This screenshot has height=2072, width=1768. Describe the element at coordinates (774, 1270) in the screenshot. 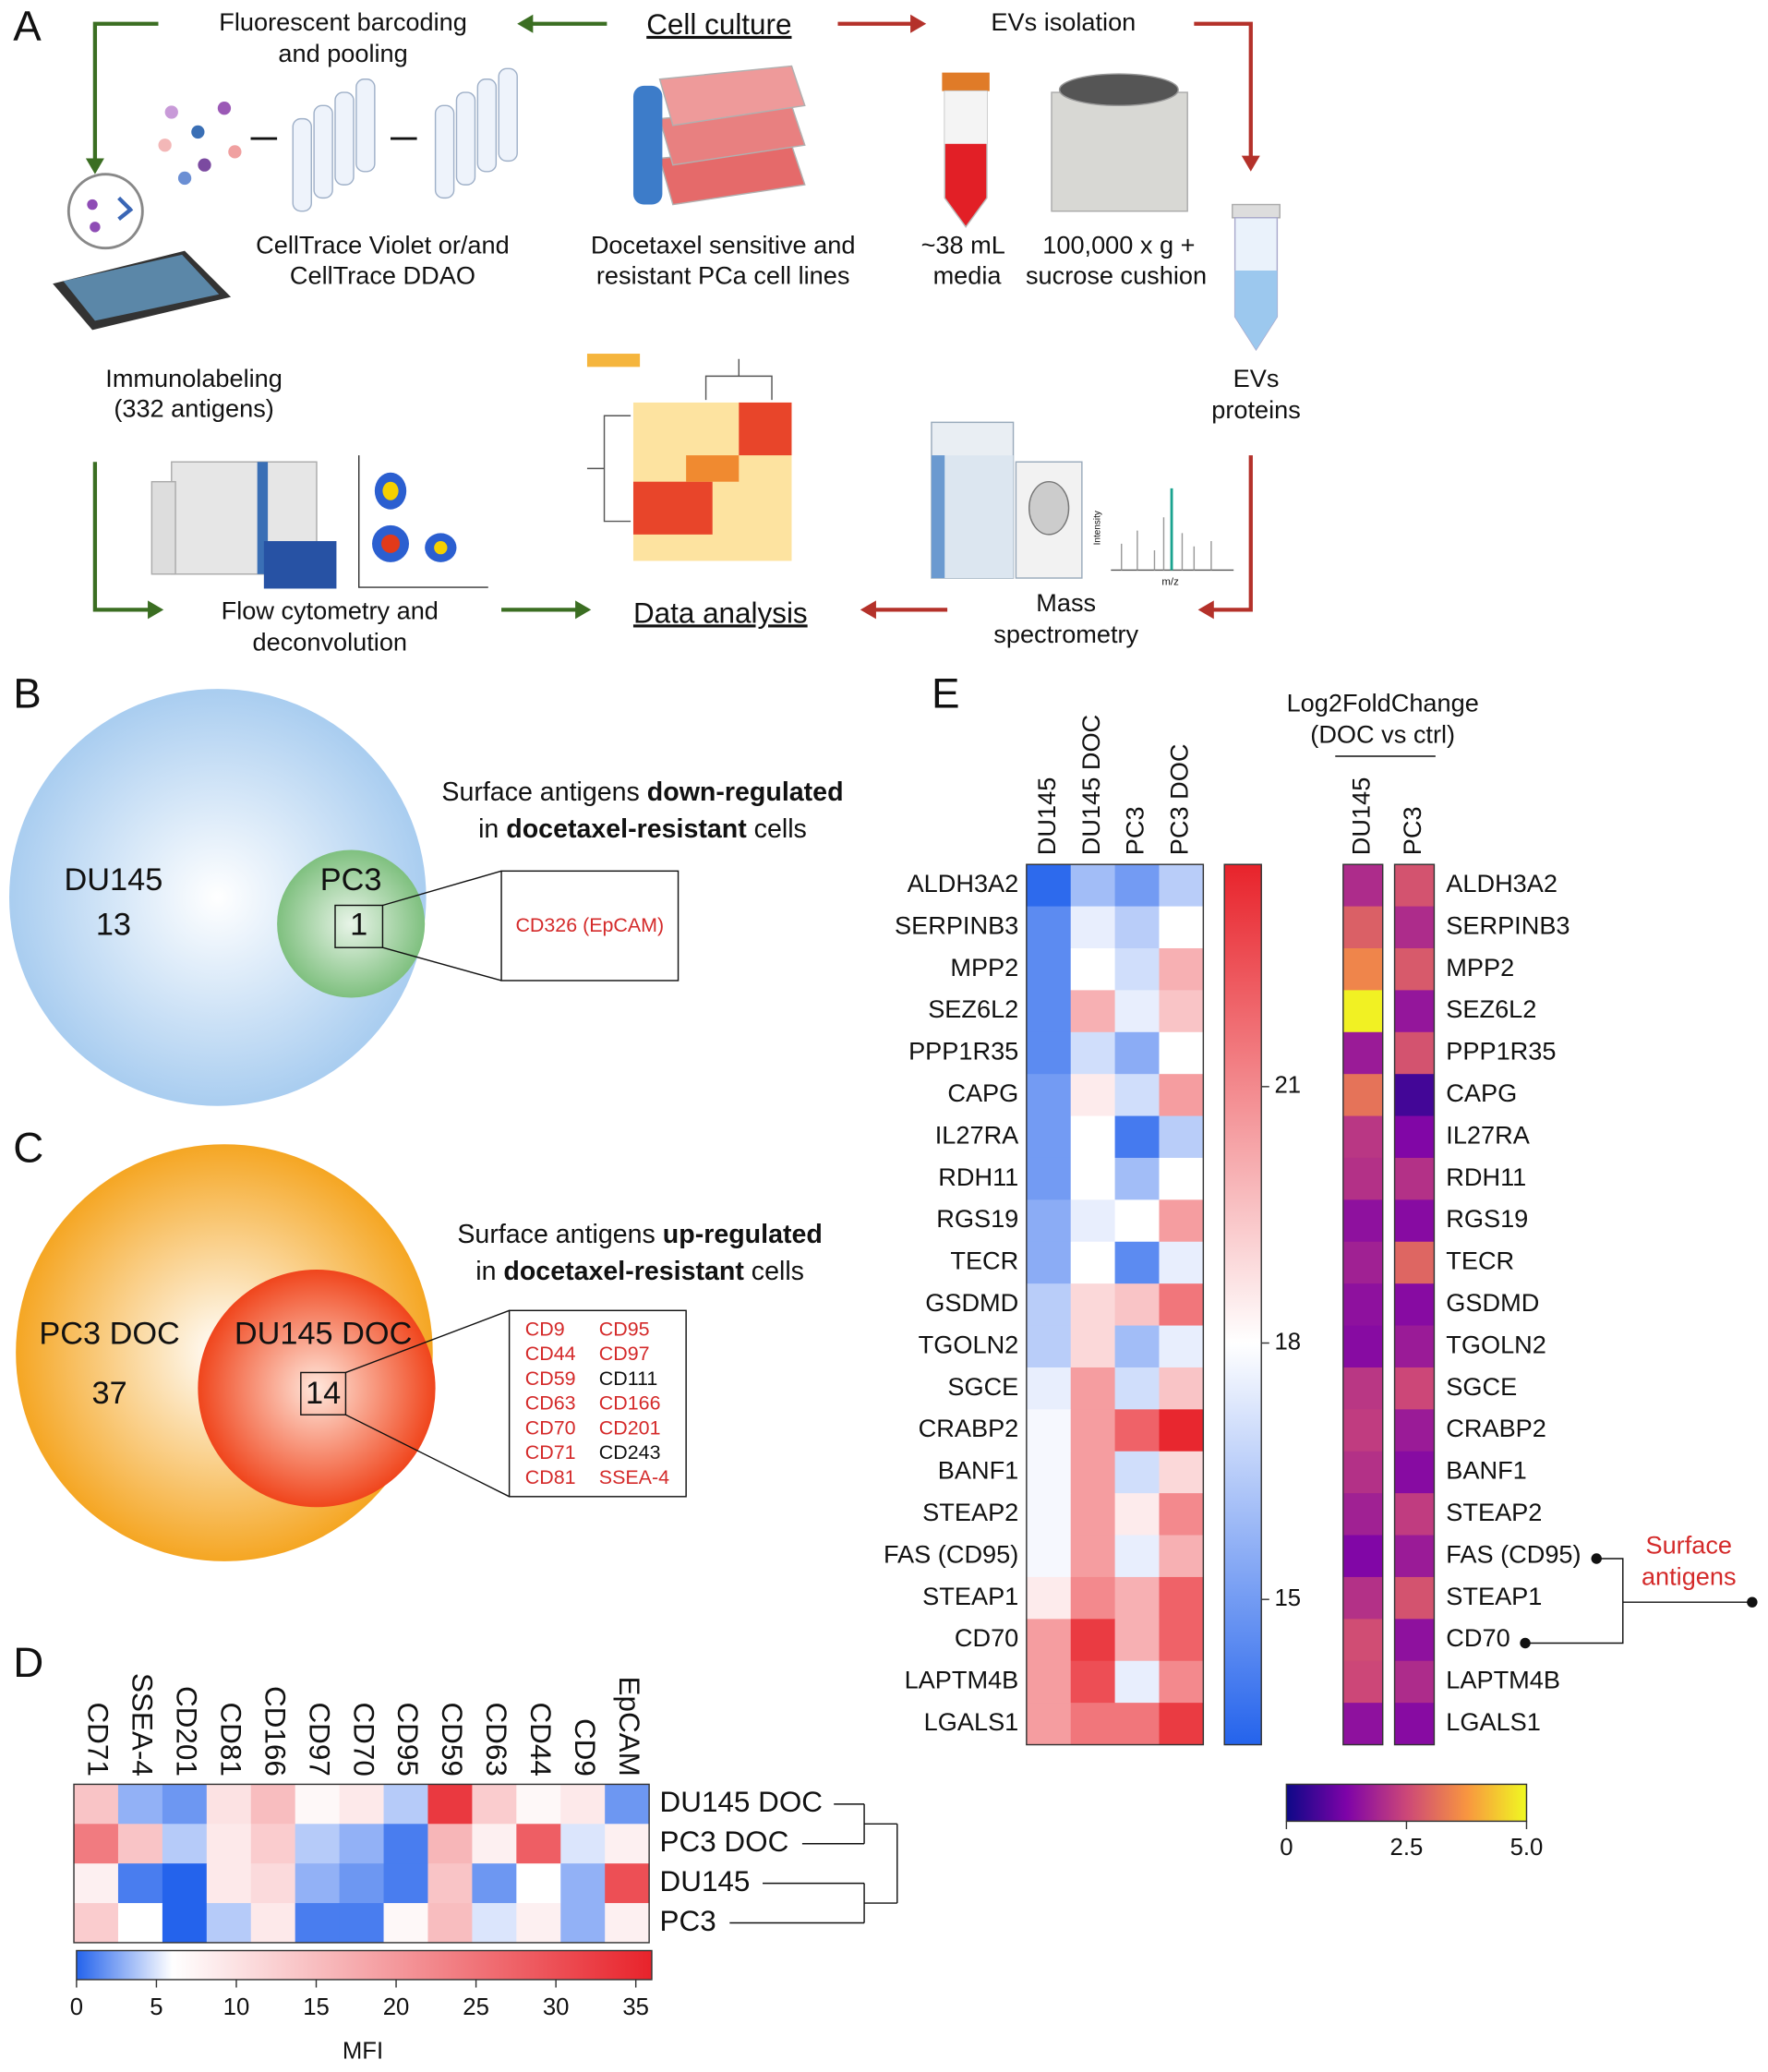

I see `annotation-part: cells` at that location.